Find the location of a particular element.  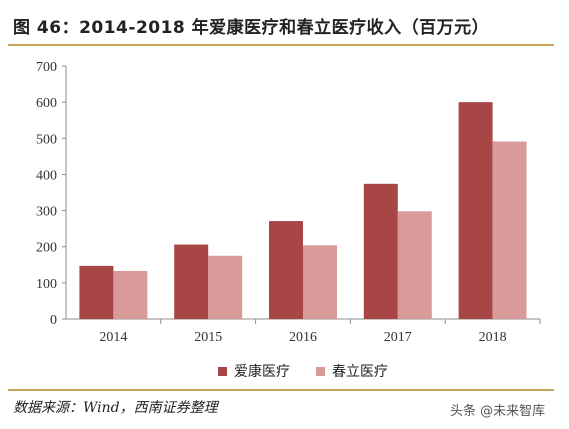

legend-swatch-chunli is located at coordinates (320, 371).